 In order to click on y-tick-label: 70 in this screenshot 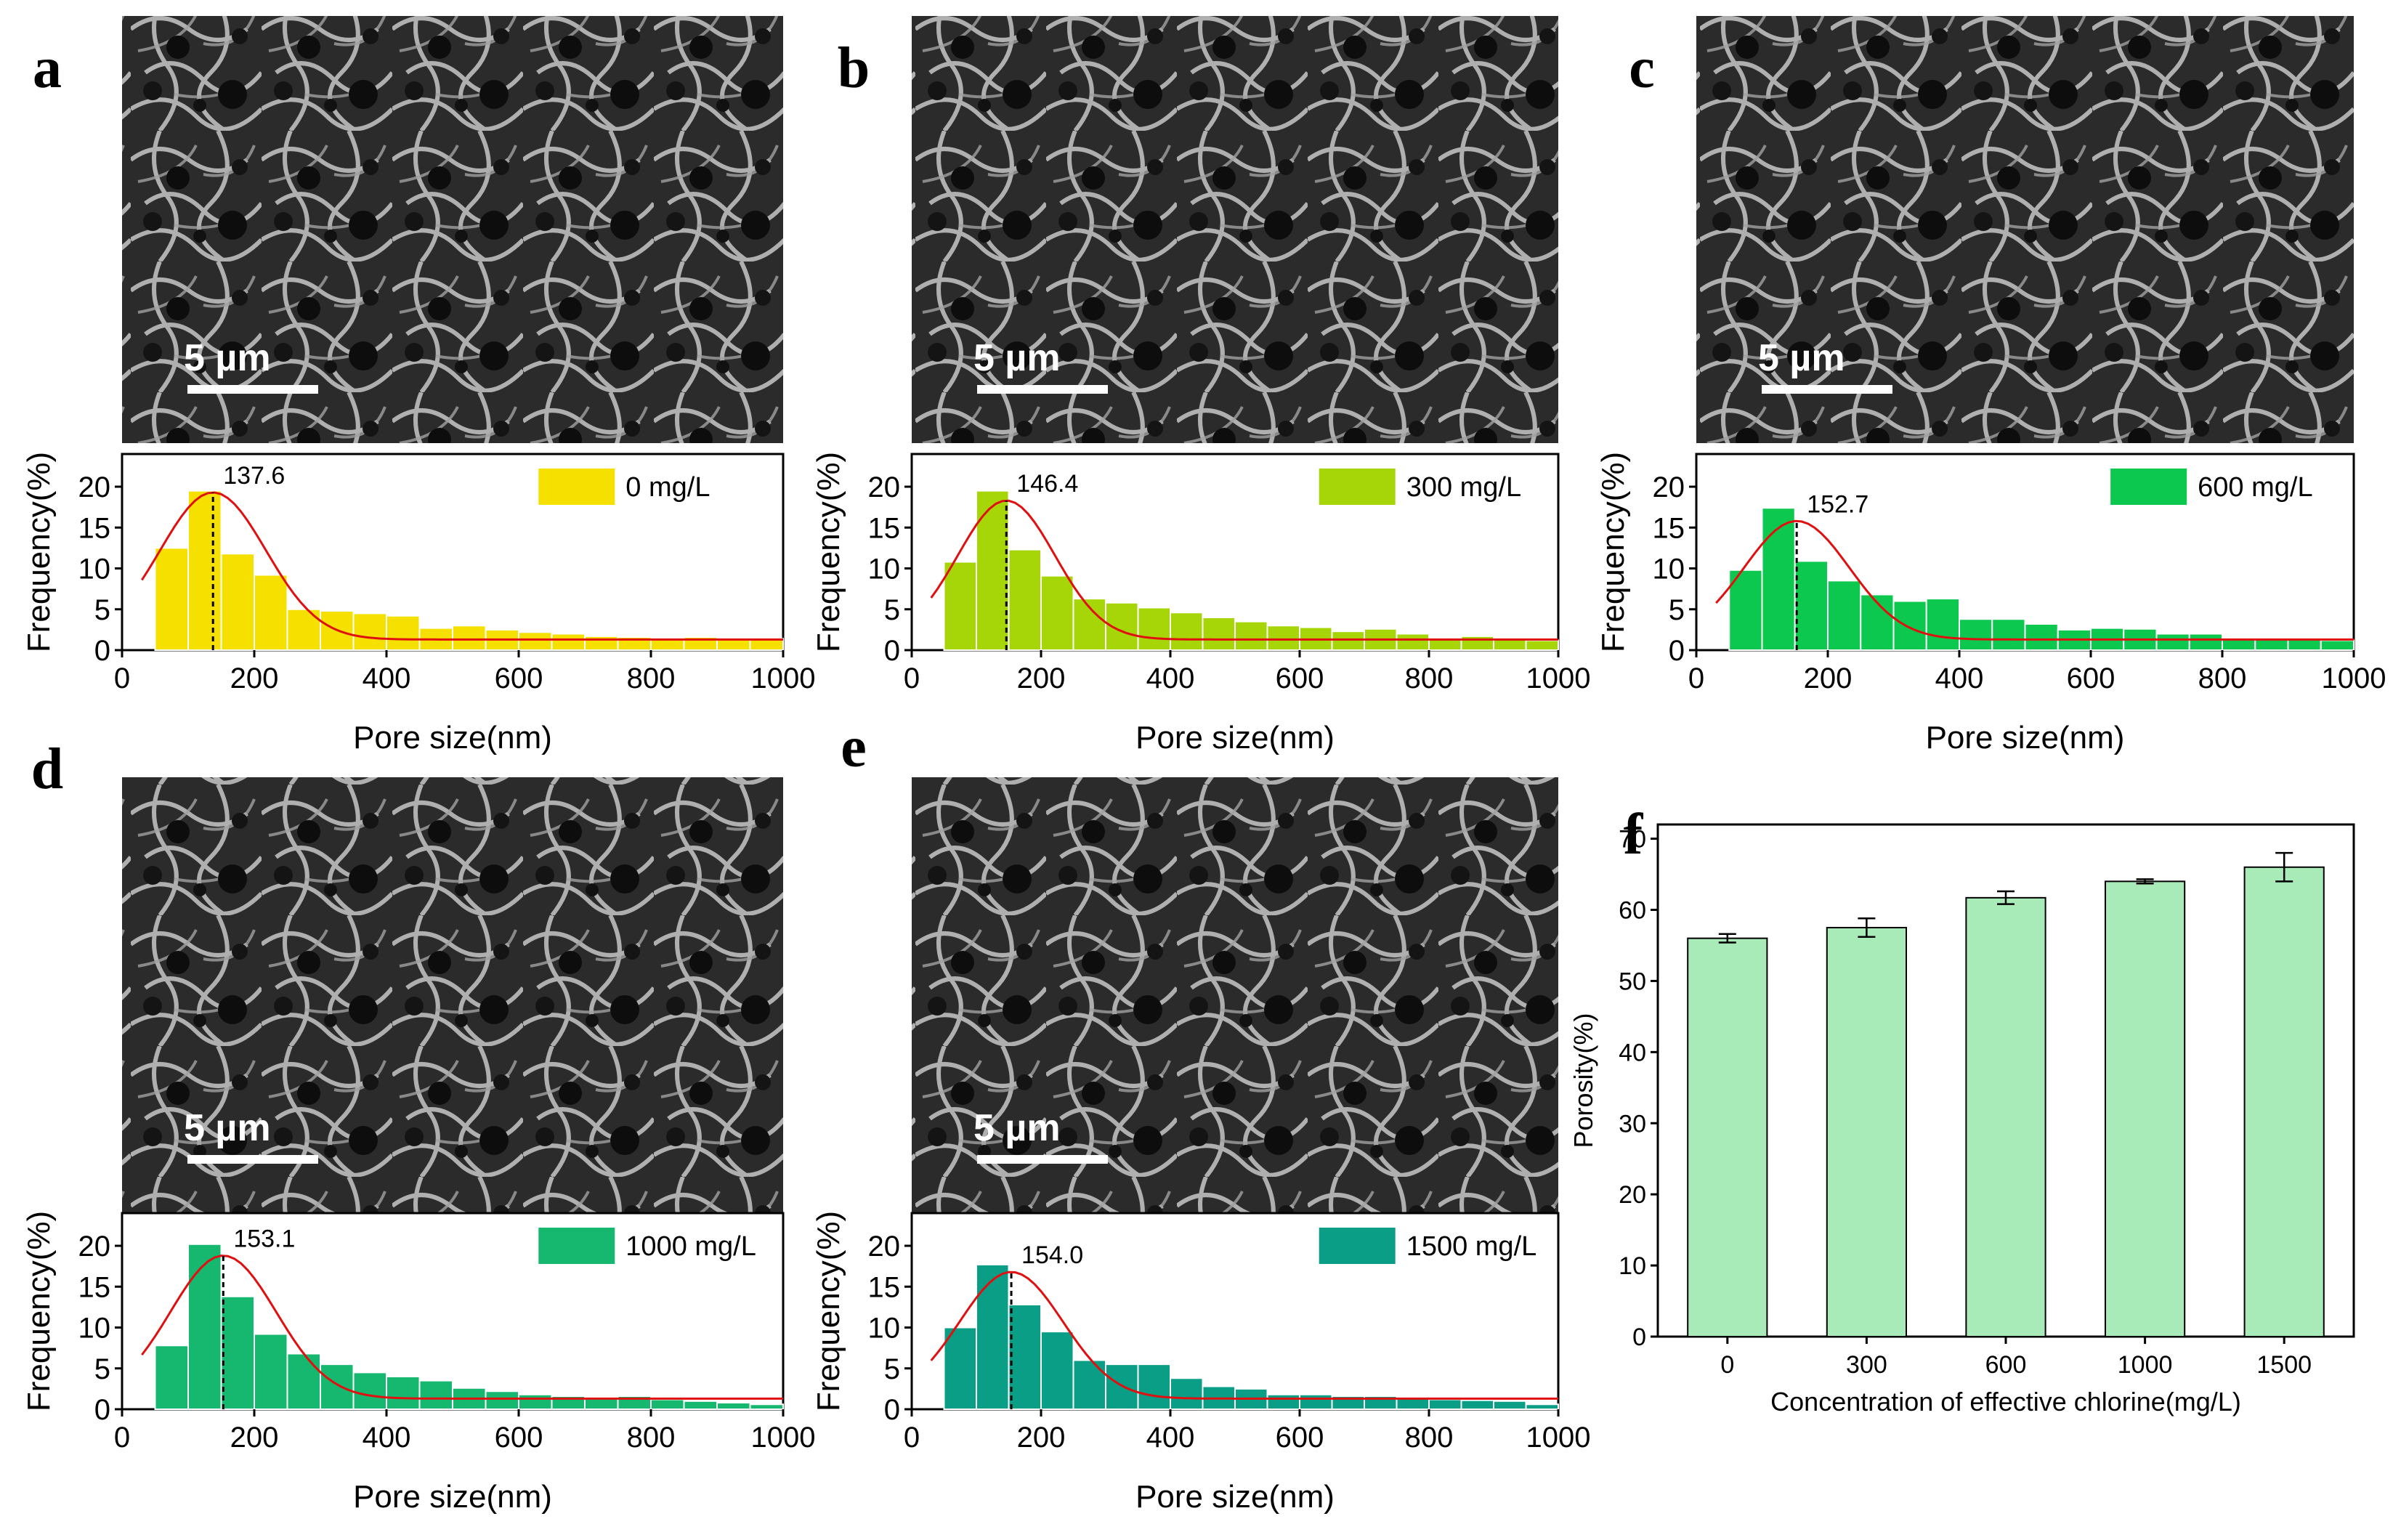, I will do `click(1632, 840)`.